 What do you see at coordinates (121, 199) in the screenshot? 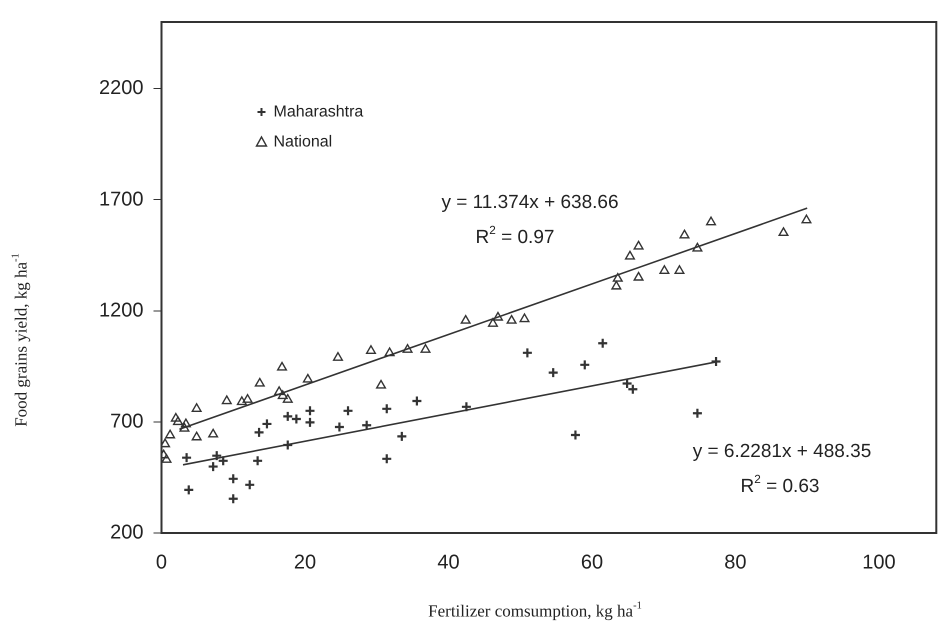
I see `y-tick-label: 1700` at bounding box center [121, 199].